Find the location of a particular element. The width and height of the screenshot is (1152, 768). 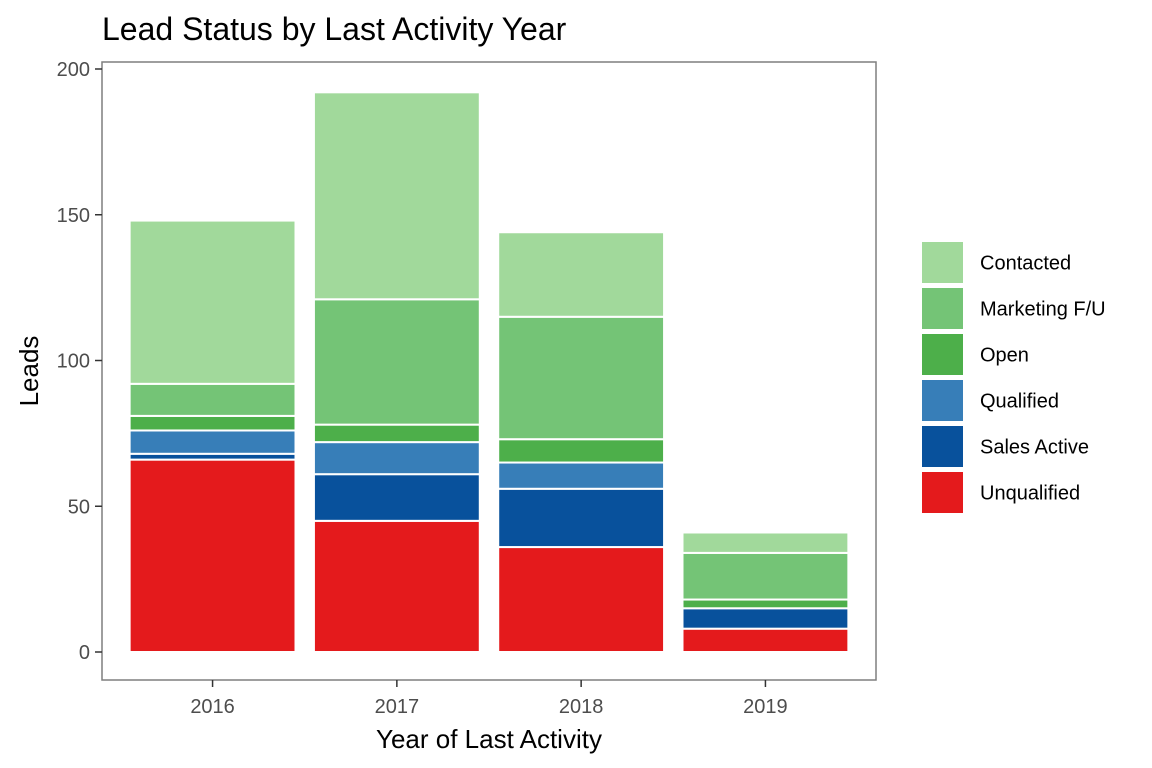

bar-segment-2016-marketing-f-u is located at coordinates (212, 399).